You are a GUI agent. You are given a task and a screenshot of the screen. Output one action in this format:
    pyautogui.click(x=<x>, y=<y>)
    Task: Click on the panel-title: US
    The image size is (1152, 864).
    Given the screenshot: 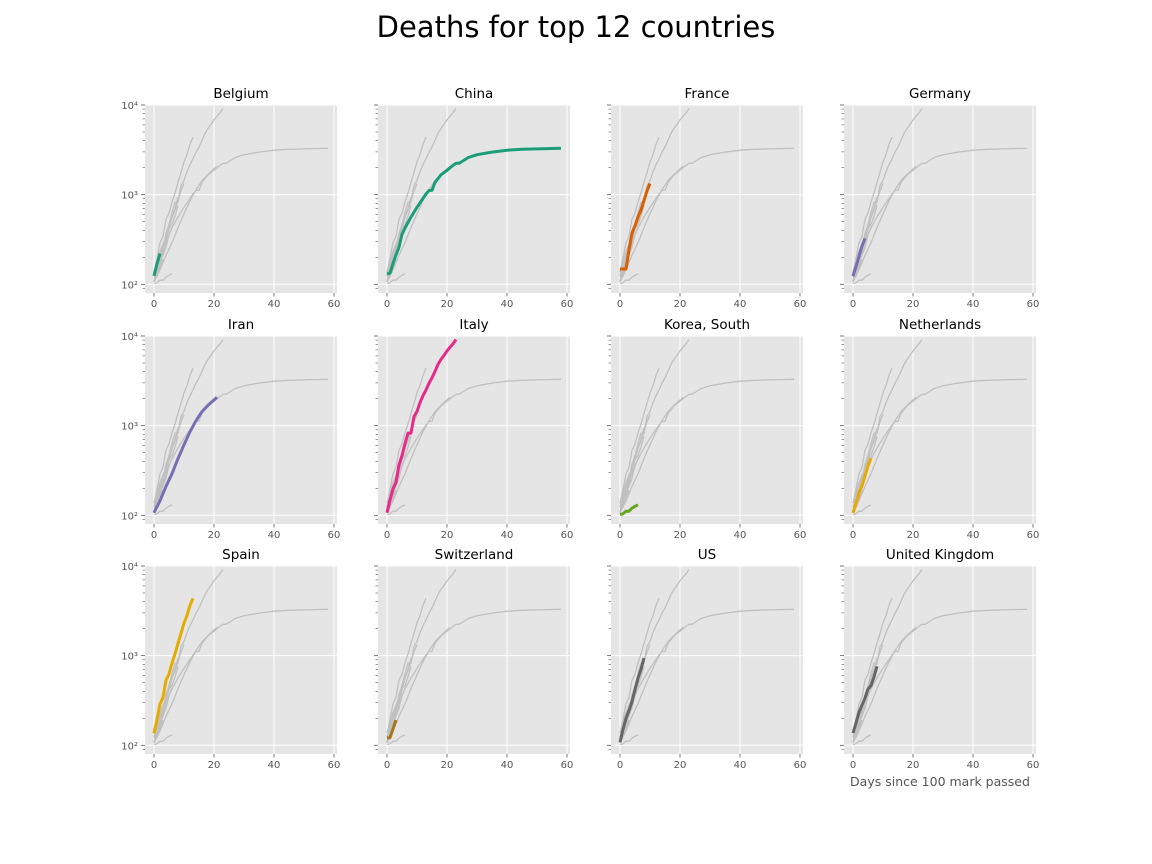 What is the action you would take?
    pyautogui.click(x=707, y=555)
    